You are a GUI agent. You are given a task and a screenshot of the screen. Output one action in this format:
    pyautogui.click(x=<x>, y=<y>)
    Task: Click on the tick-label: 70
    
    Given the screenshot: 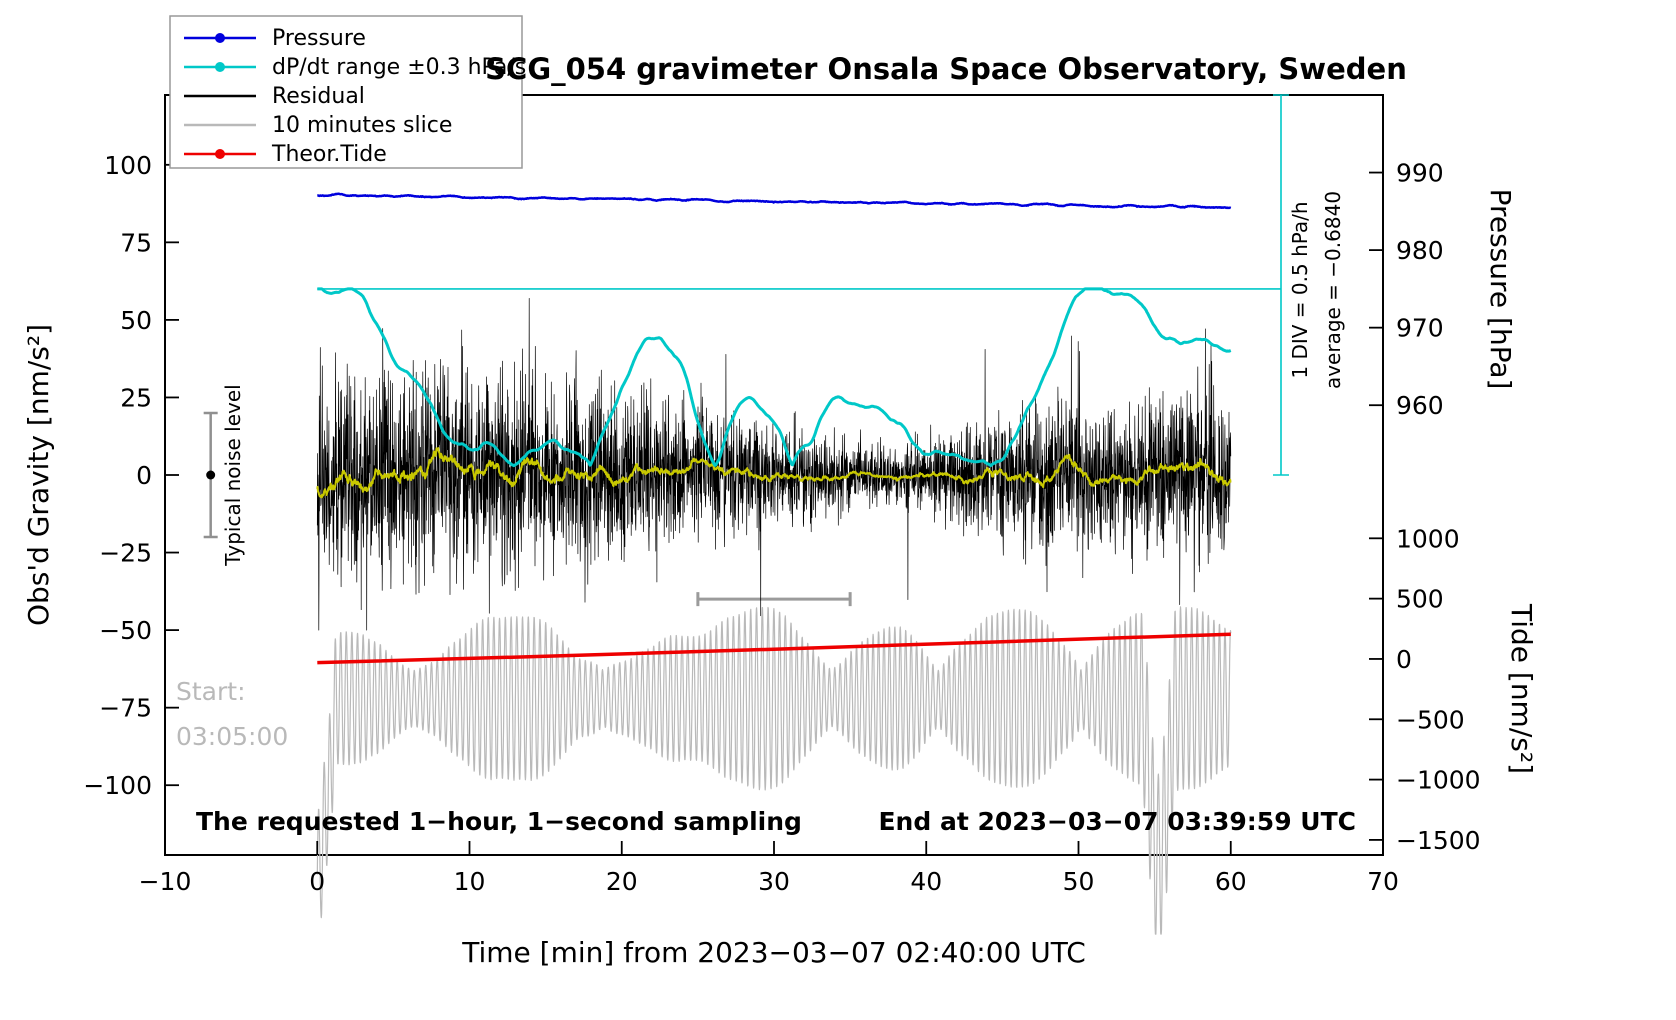 What is the action you would take?
    pyautogui.click(x=1383, y=881)
    